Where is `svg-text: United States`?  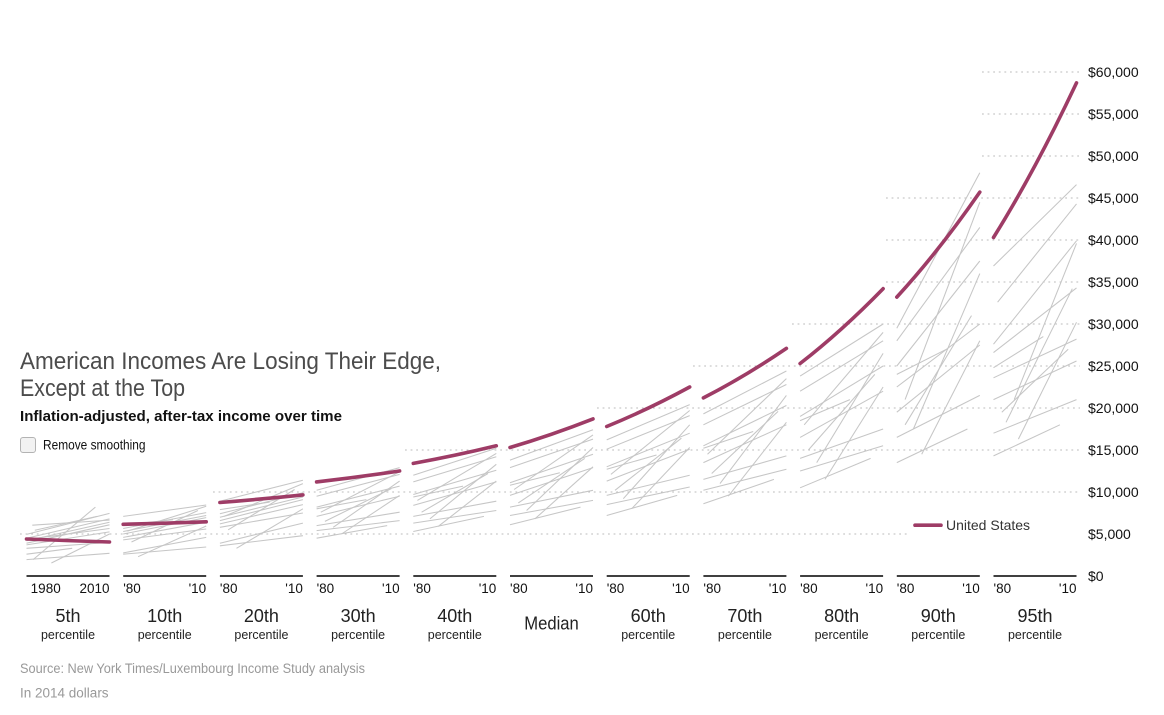 svg-text: United States is located at coordinates (988, 525).